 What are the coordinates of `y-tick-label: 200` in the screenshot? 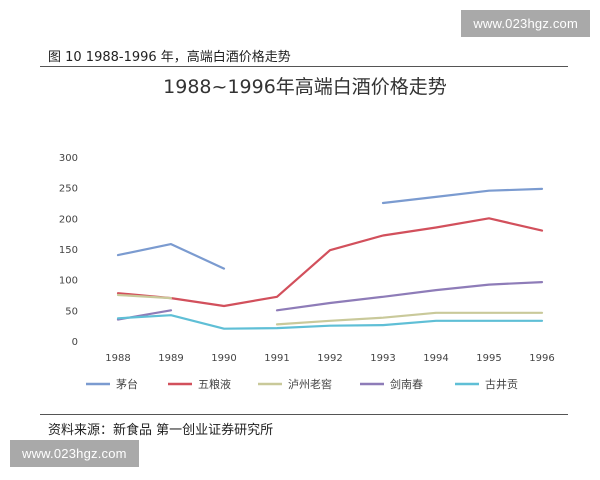 It's located at (68, 219).